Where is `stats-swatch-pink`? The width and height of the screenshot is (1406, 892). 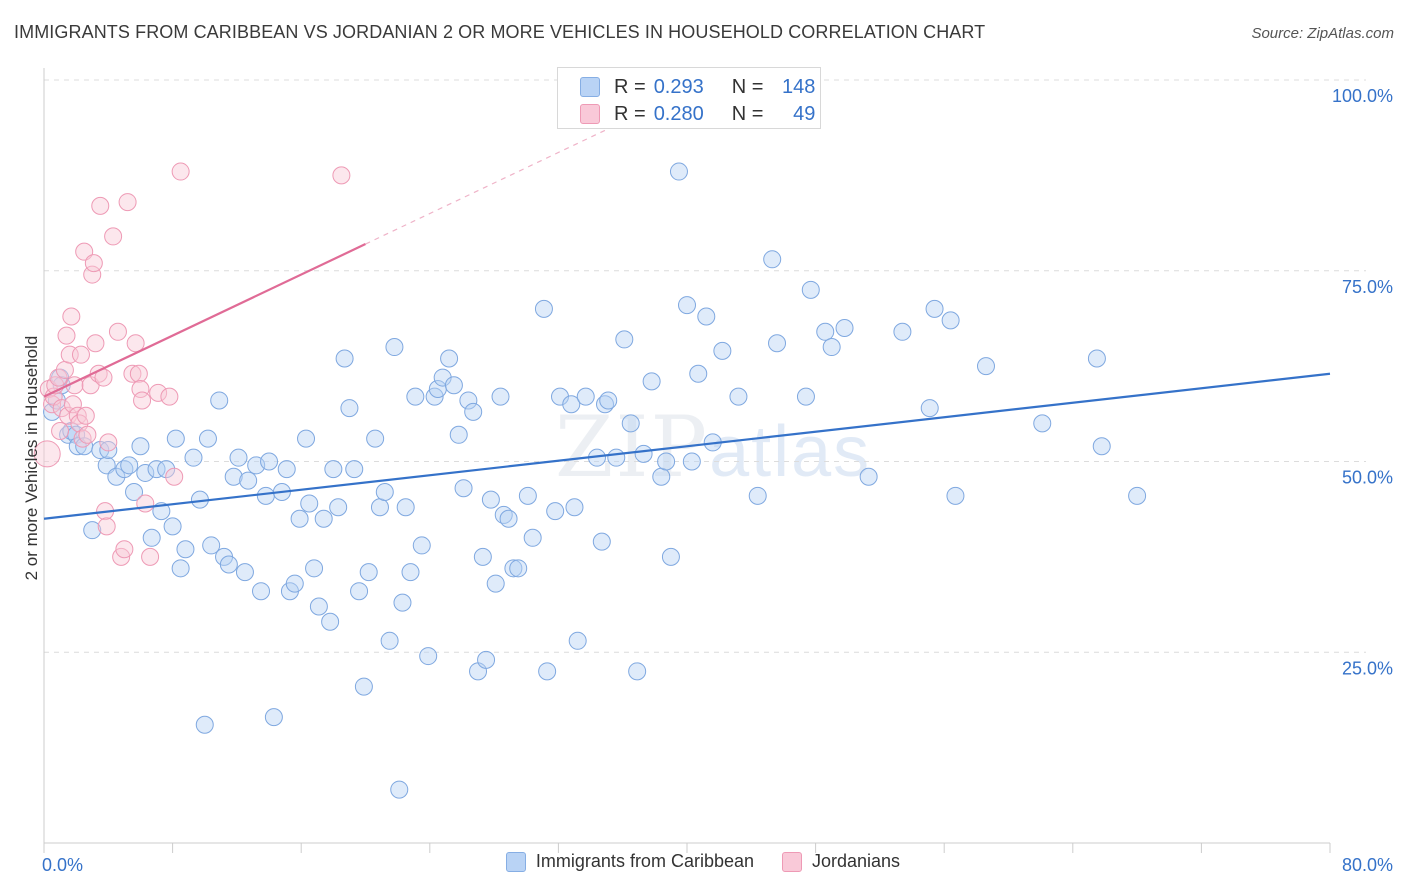 stats-swatch-pink is located at coordinates (590, 114).